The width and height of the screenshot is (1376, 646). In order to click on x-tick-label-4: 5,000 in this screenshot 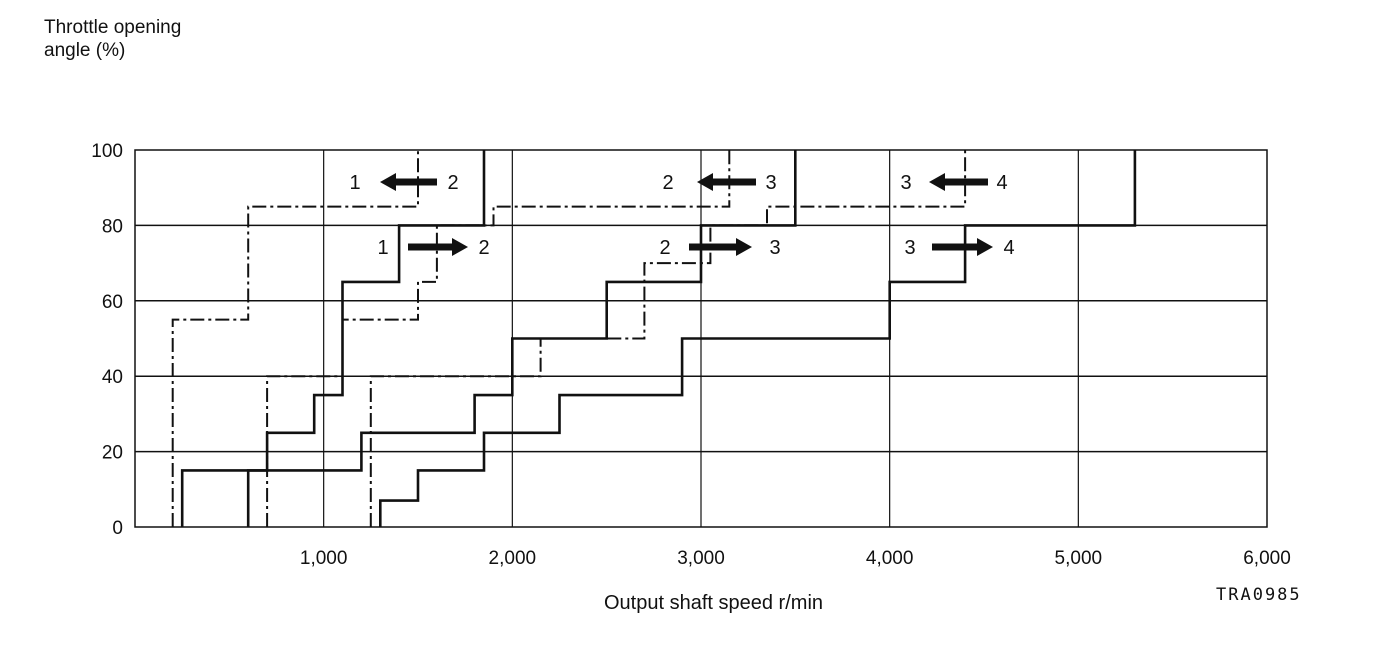, I will do `click(1079, 558)`.